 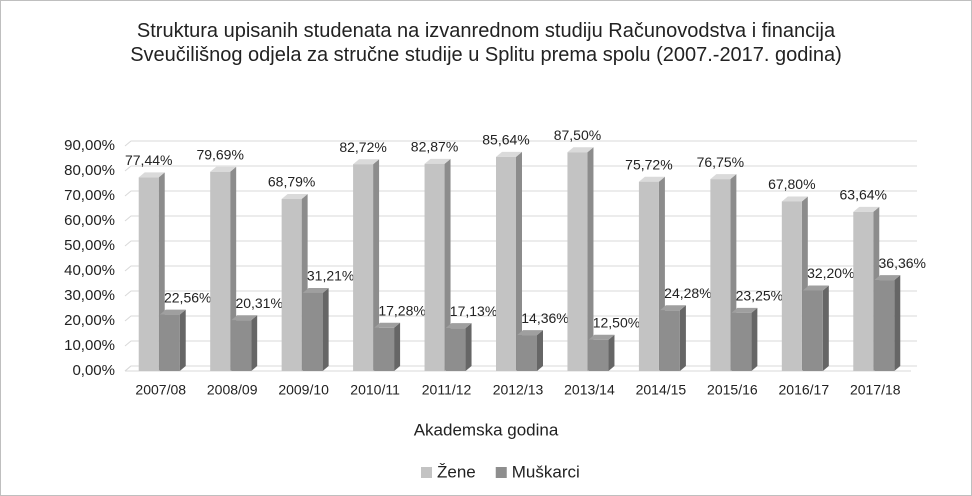 I want to click on data-label: 76,75%, so click(x=720, y=162).